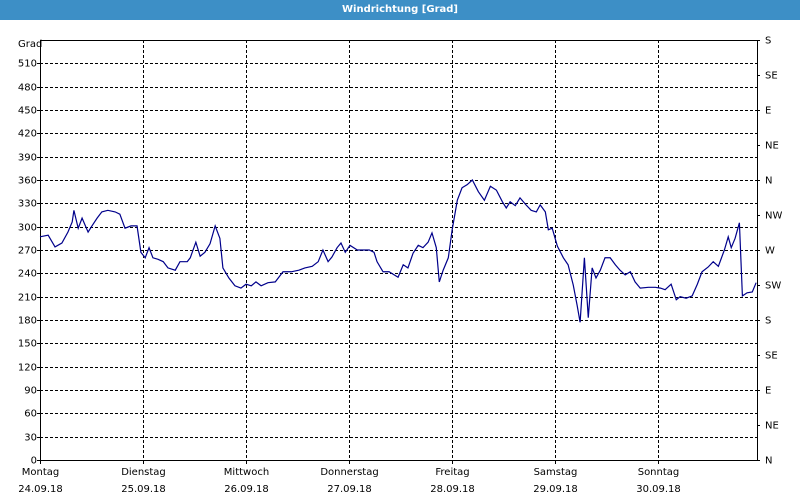  I want to click on y-tick-label: 120, so click(27, 368).